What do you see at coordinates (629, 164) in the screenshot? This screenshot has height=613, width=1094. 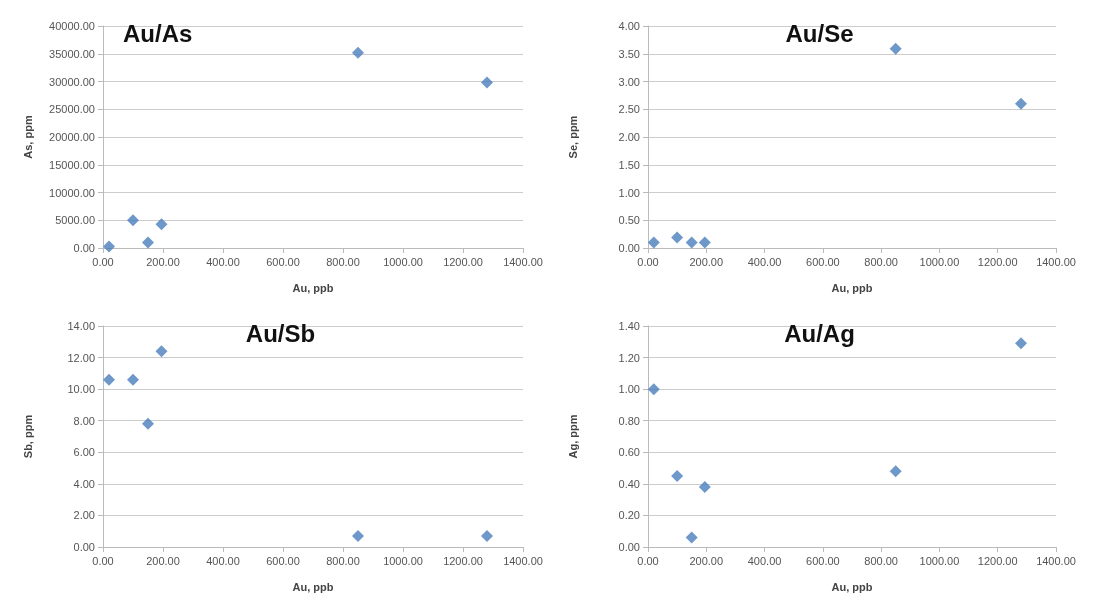 I see `y-tick-label: 1.50` at bounding box center [629, 164].